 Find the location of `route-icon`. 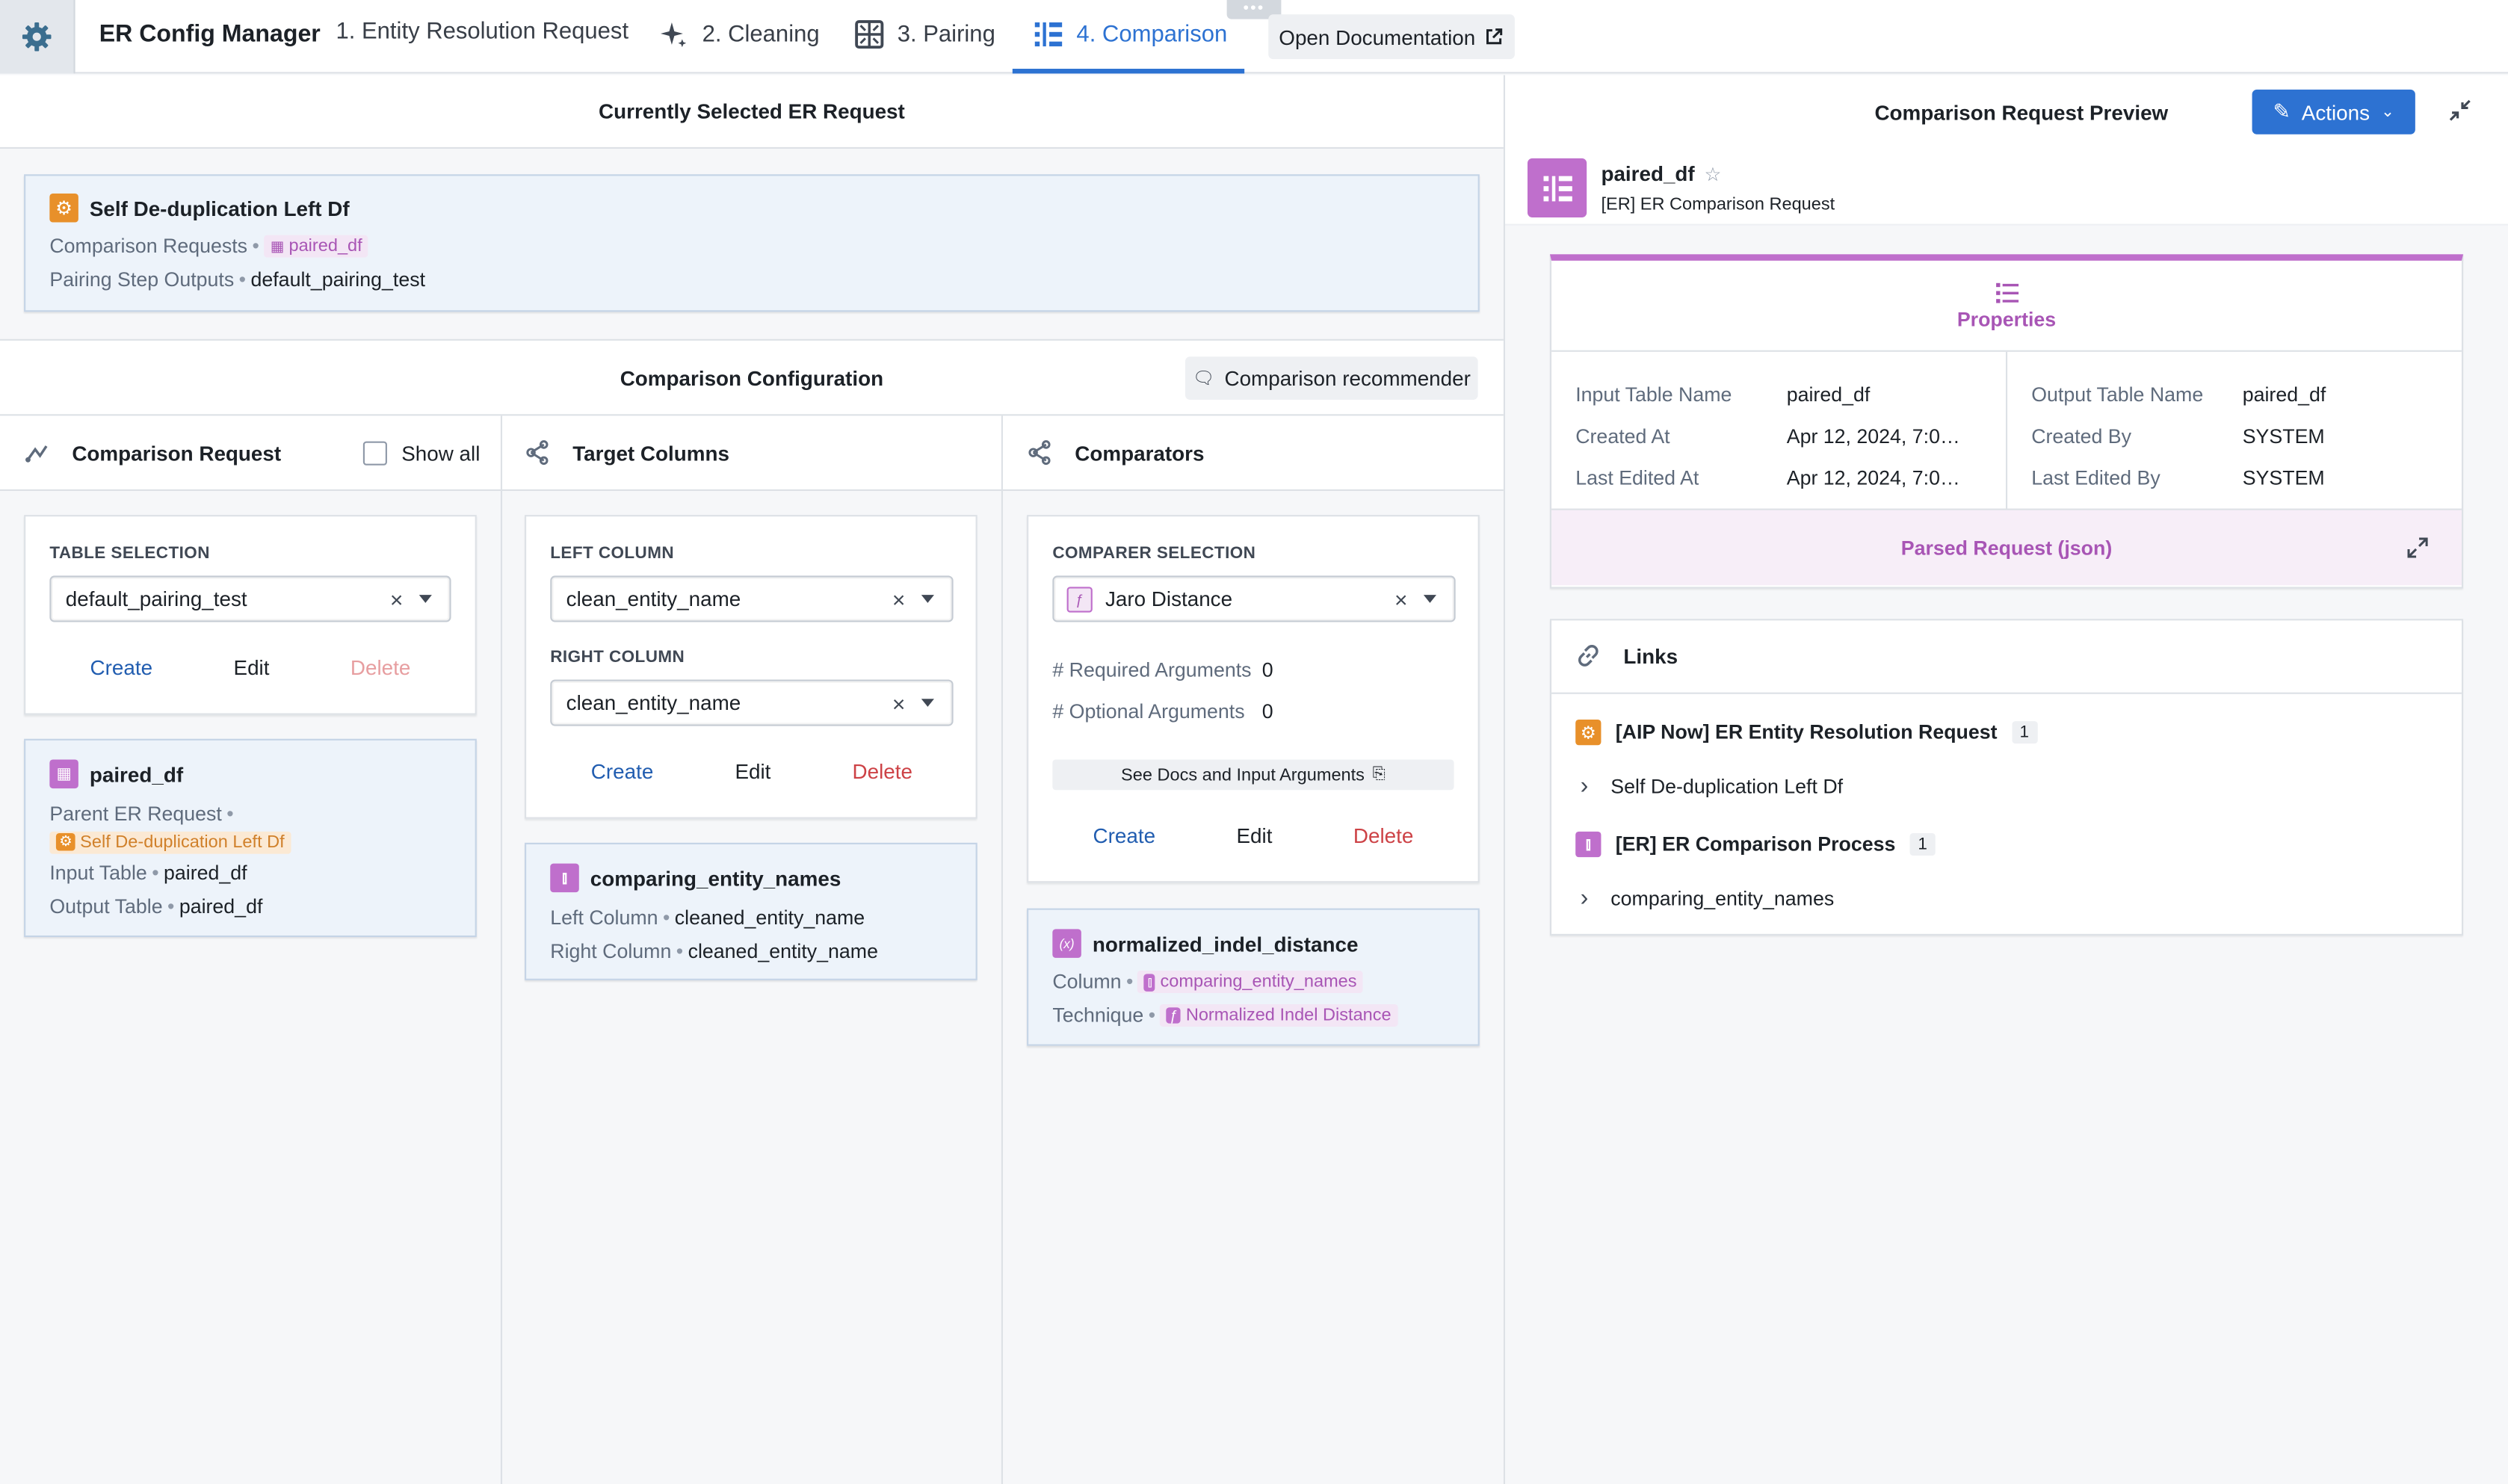

route-icon is located at coordinates (36, 454).